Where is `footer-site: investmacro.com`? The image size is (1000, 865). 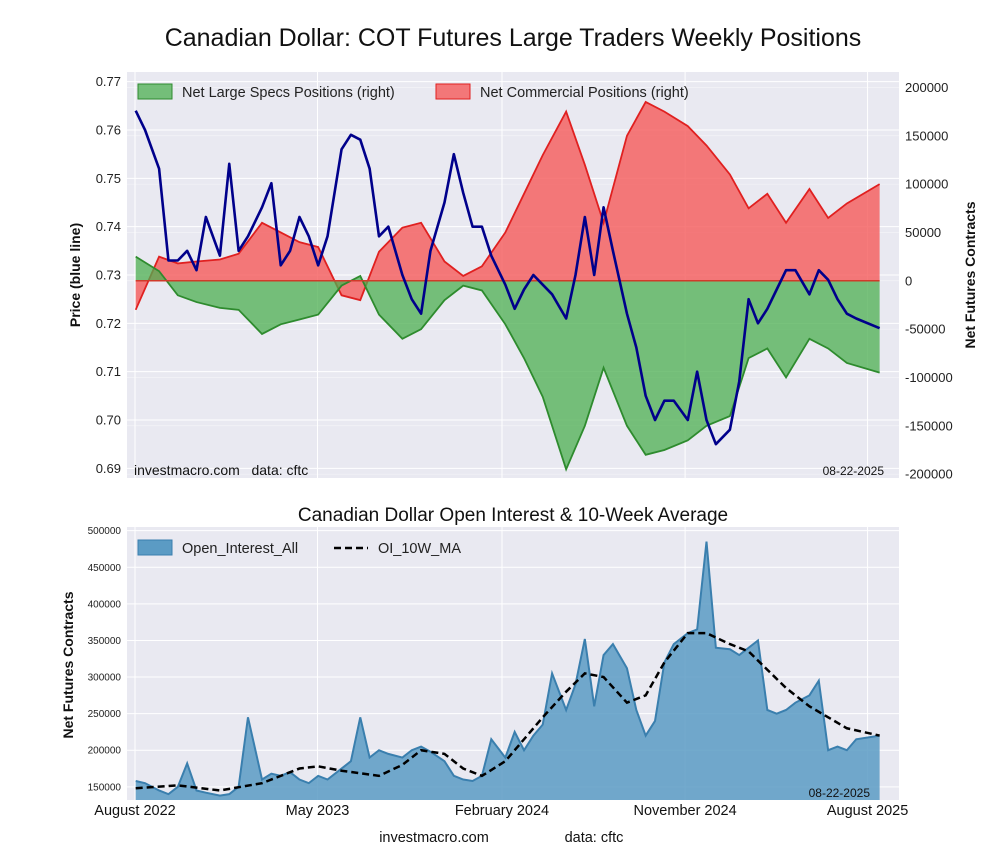 footer-site: investmacro.com is located at coordinates (434, 838).